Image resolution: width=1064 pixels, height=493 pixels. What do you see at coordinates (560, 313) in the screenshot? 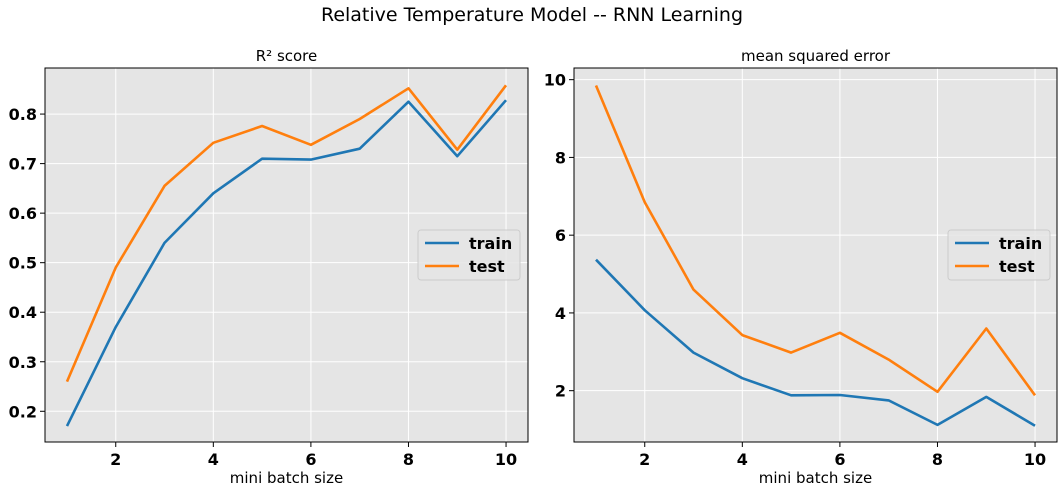
I see `y-tick-label: 4` at bounding box center [560, 313].